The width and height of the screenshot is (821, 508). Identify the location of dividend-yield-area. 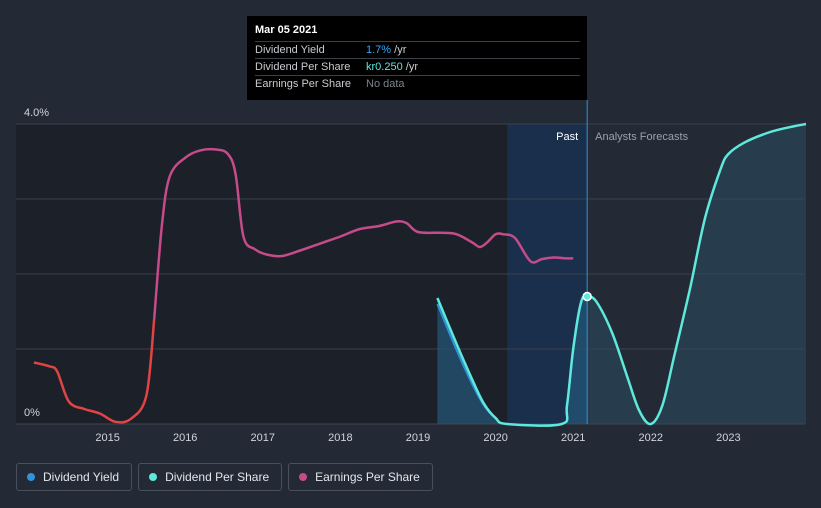
(512, 361).